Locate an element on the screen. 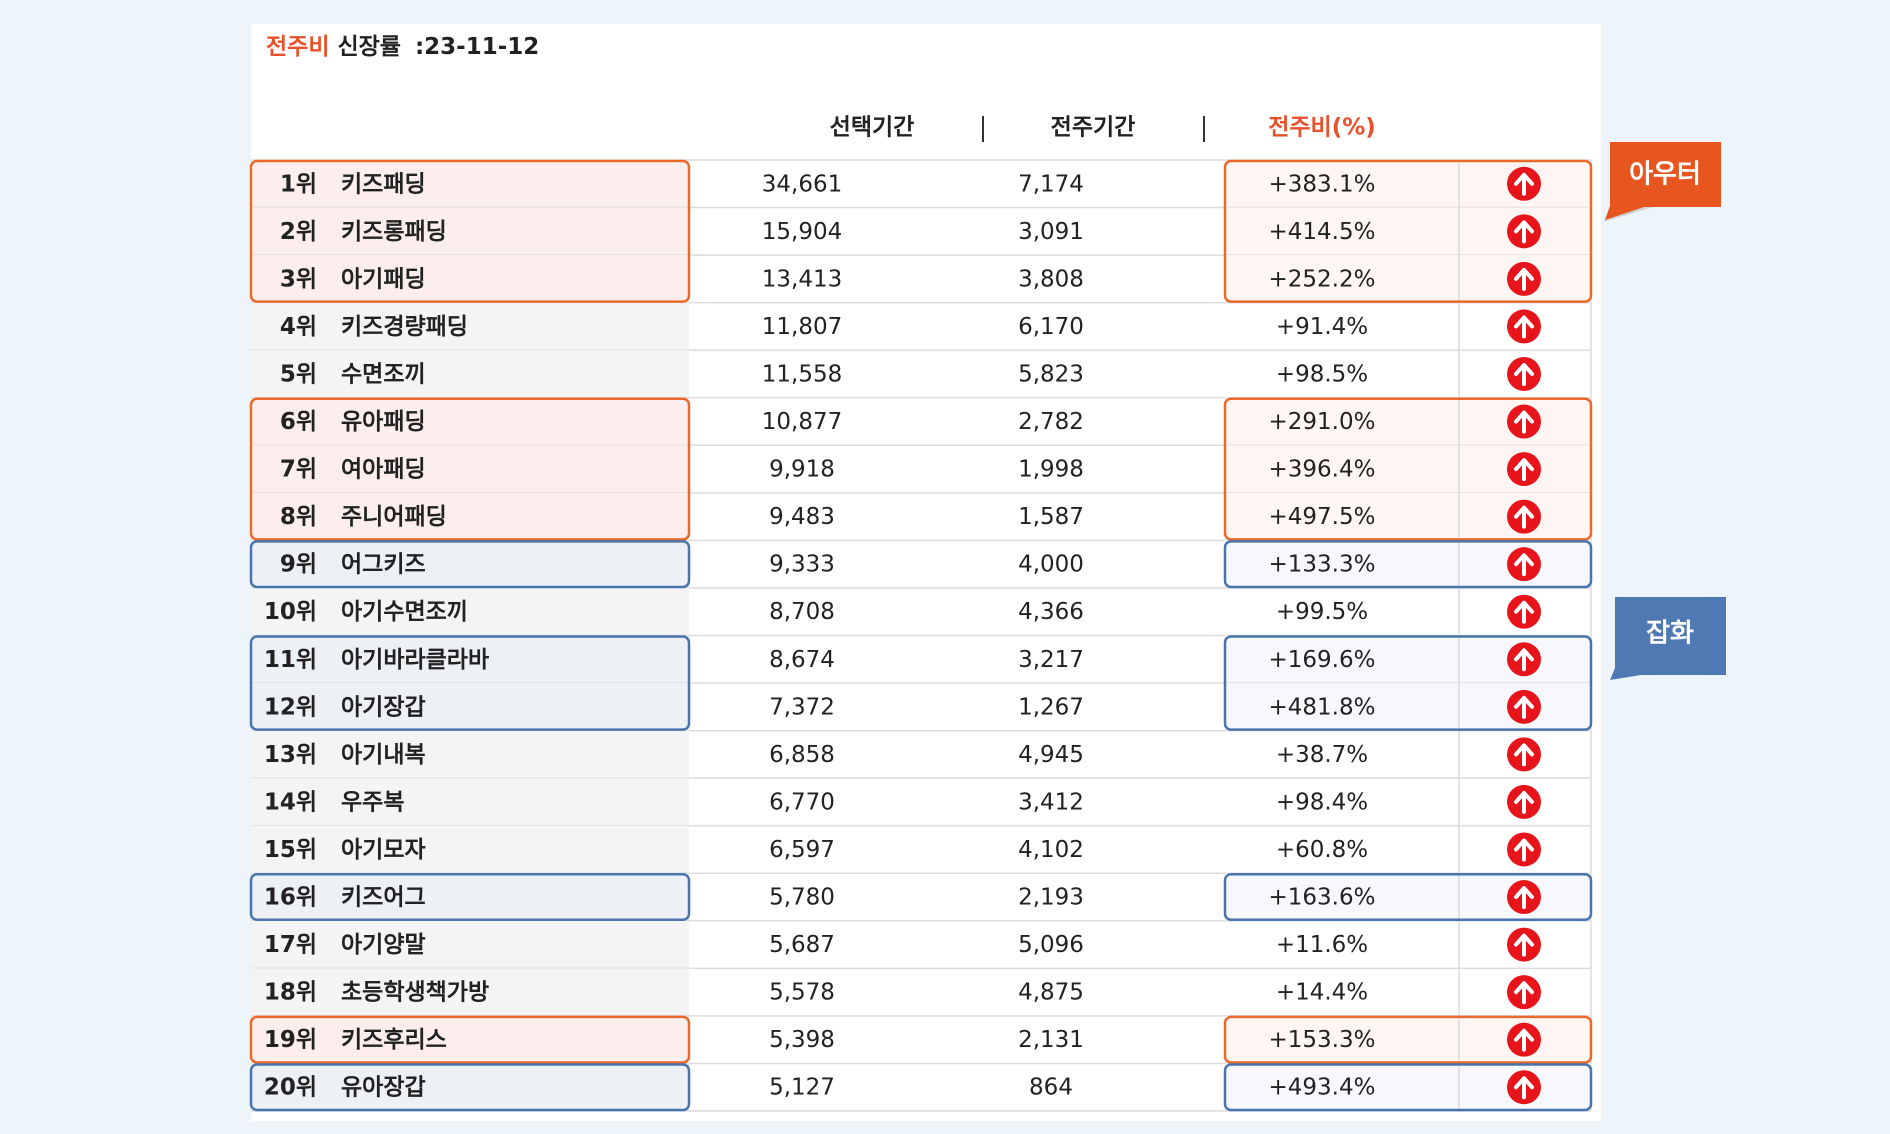  rank: 6위 is located at coordinates (298, 422).